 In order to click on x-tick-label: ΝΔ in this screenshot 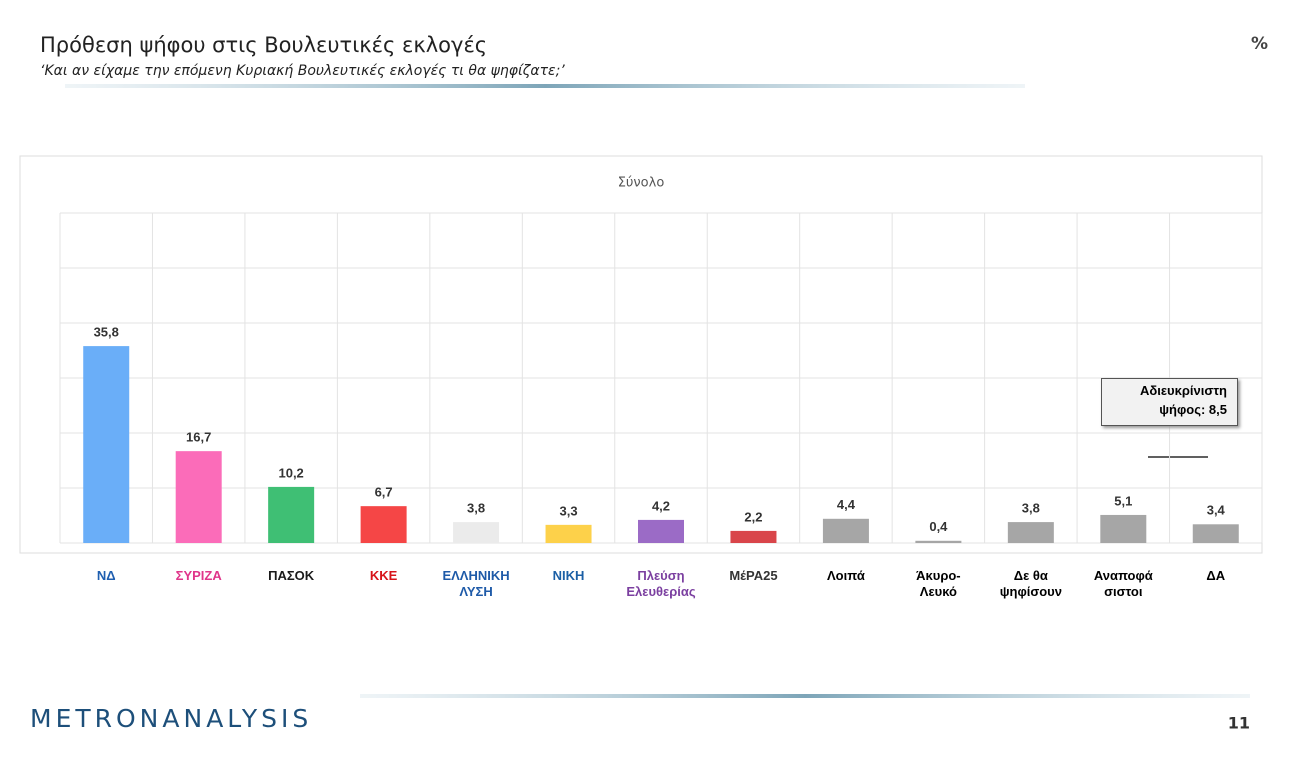, I will do `click(106, 575)`.